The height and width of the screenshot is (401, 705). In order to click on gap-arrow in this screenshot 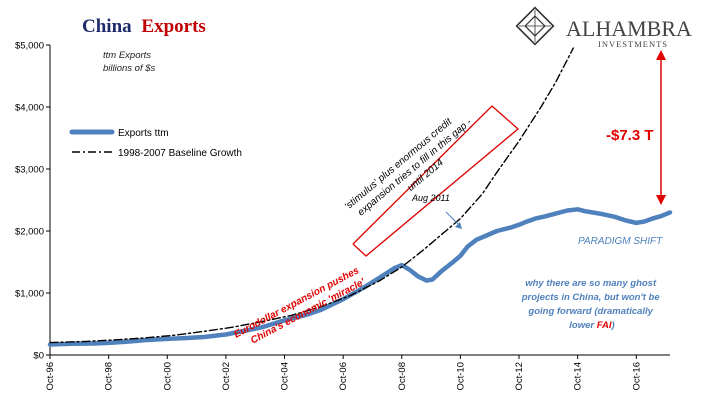, I will do `click(661, 127)`.